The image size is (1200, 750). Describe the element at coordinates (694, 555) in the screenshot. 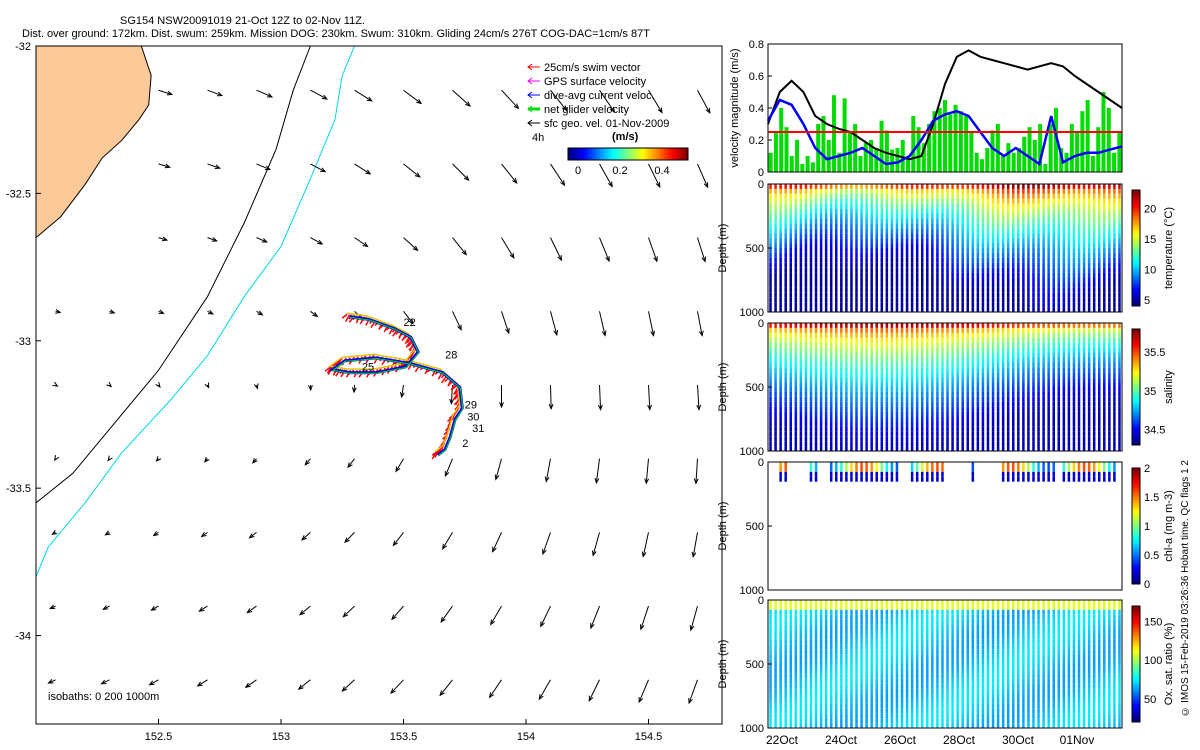

I see `geo-arrow-head` at that location.